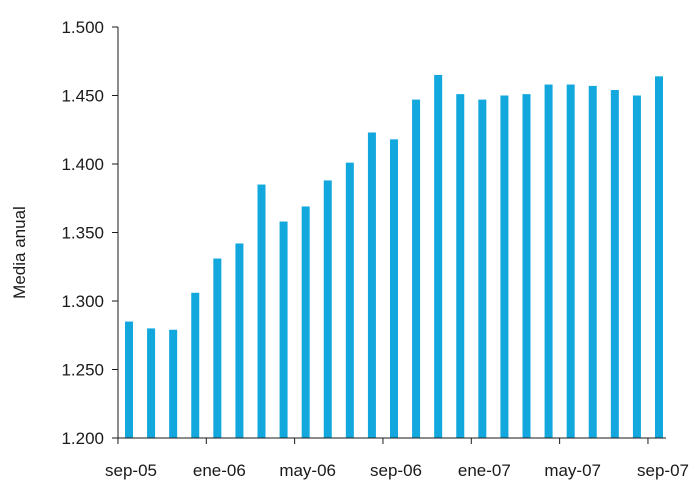 The height and width of the screenshot is (480, 693). I want to click on x-tick-label: ene-06, so click(219, 470).